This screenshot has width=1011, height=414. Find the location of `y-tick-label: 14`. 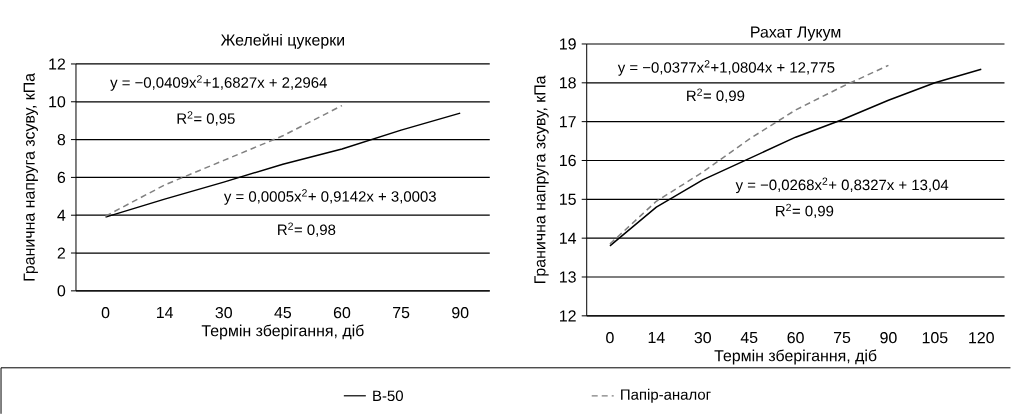

y-tick-label: 14 is located at coordinates (568, 238).